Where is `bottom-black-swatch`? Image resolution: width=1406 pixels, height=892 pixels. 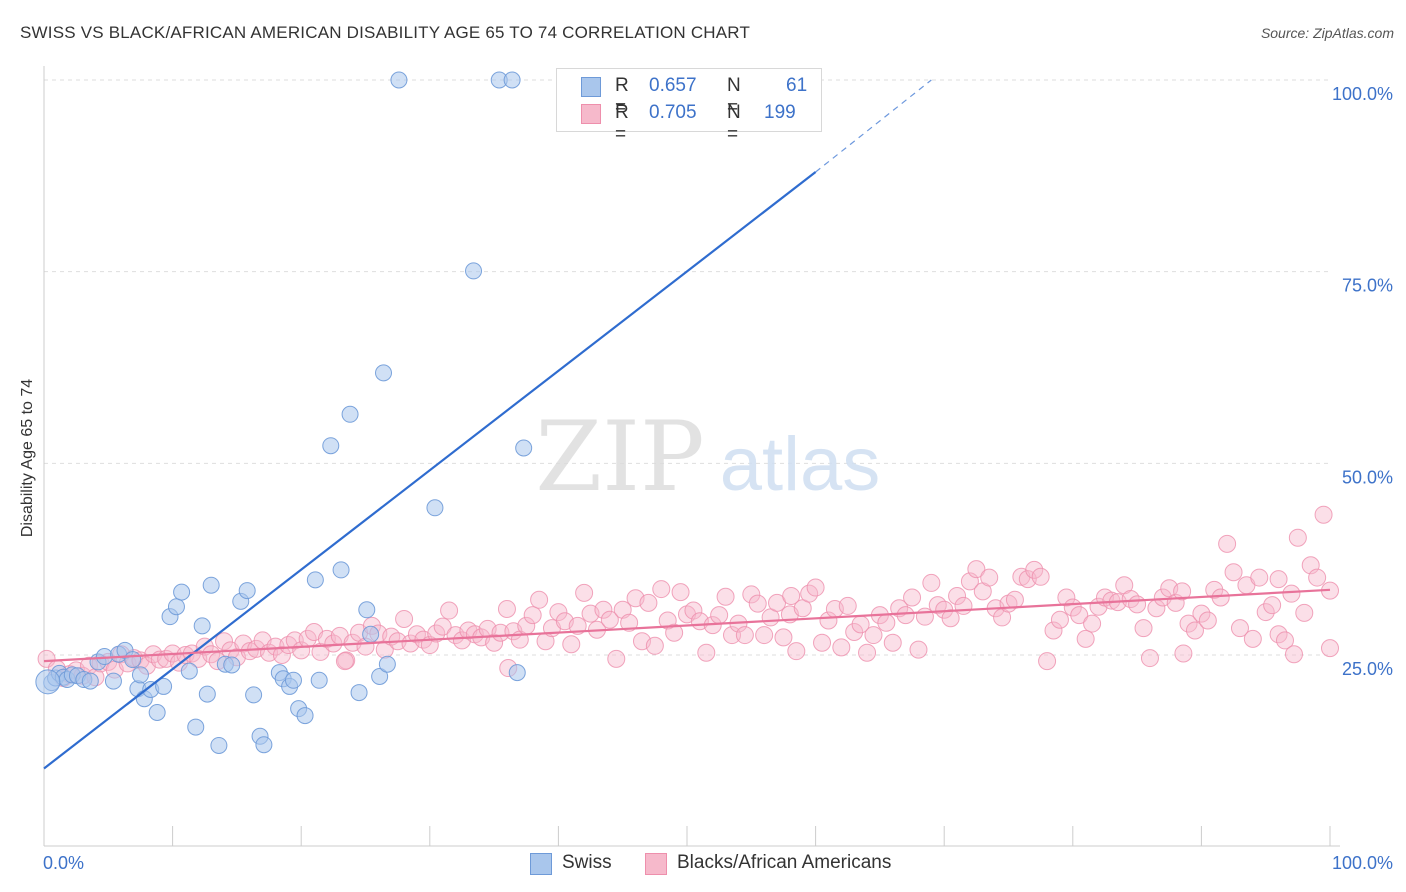 bottom-black-swatch is located at coordinates (656, 864).